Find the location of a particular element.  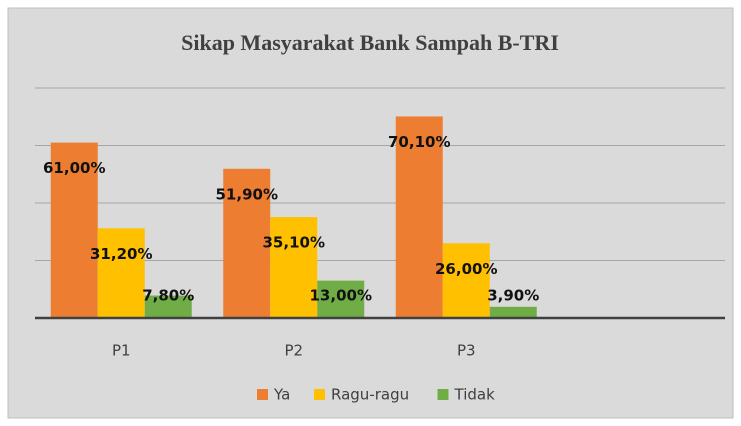

data-label: 3,90% is located at coordinates (513, 296).